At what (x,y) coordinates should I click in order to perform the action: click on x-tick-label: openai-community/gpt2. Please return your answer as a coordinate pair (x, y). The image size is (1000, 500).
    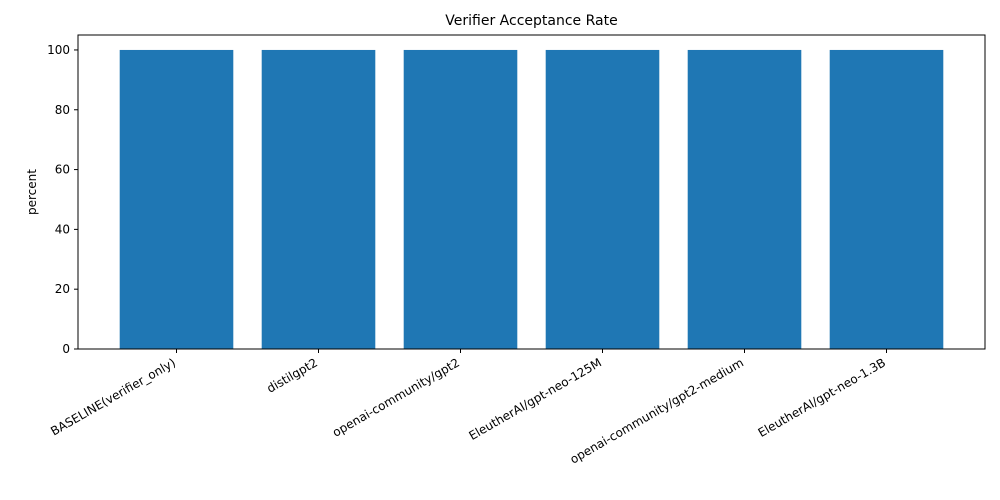
    Looking at the image, I should click on (396, 397).